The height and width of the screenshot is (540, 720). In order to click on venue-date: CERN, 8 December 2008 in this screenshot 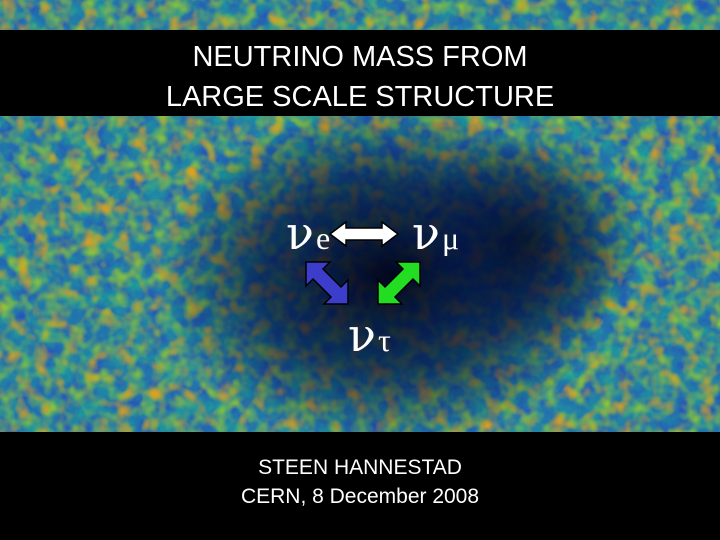, I will do `click(360, 496)`.